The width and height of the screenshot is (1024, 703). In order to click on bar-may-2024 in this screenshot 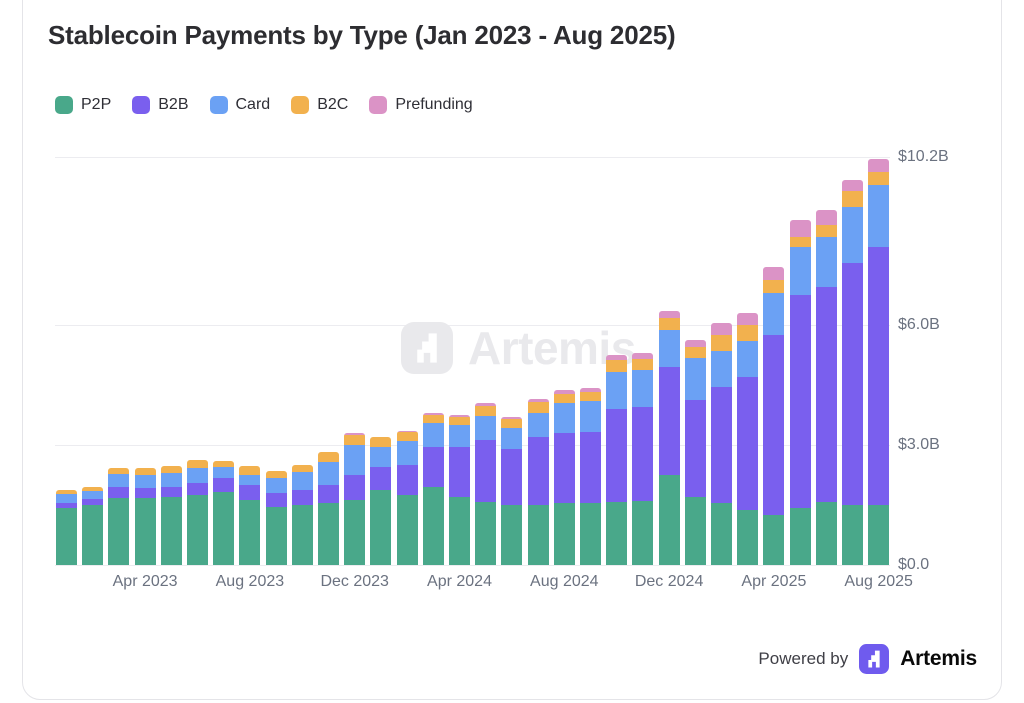, I will do `click(486, 484)`.